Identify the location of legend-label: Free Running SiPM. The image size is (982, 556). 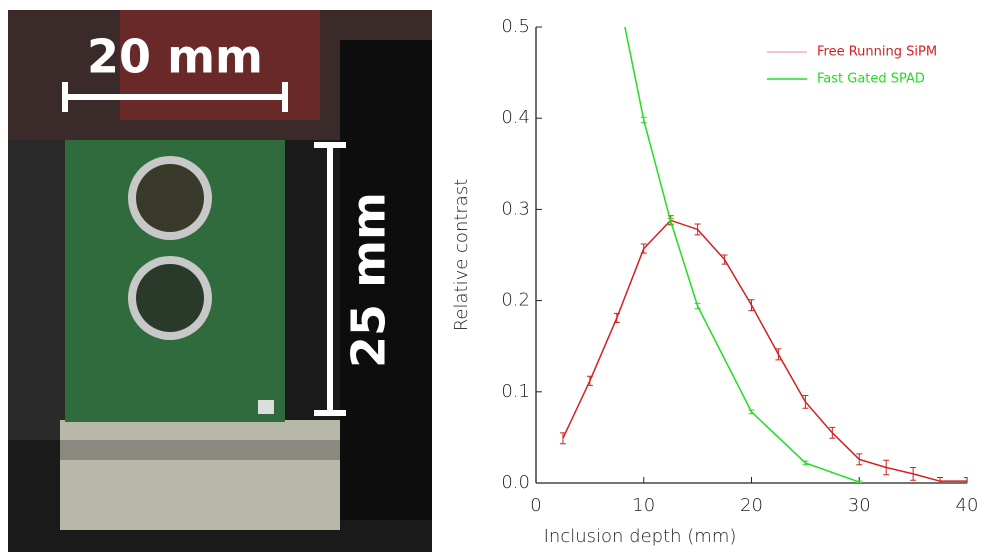
(877, 52).